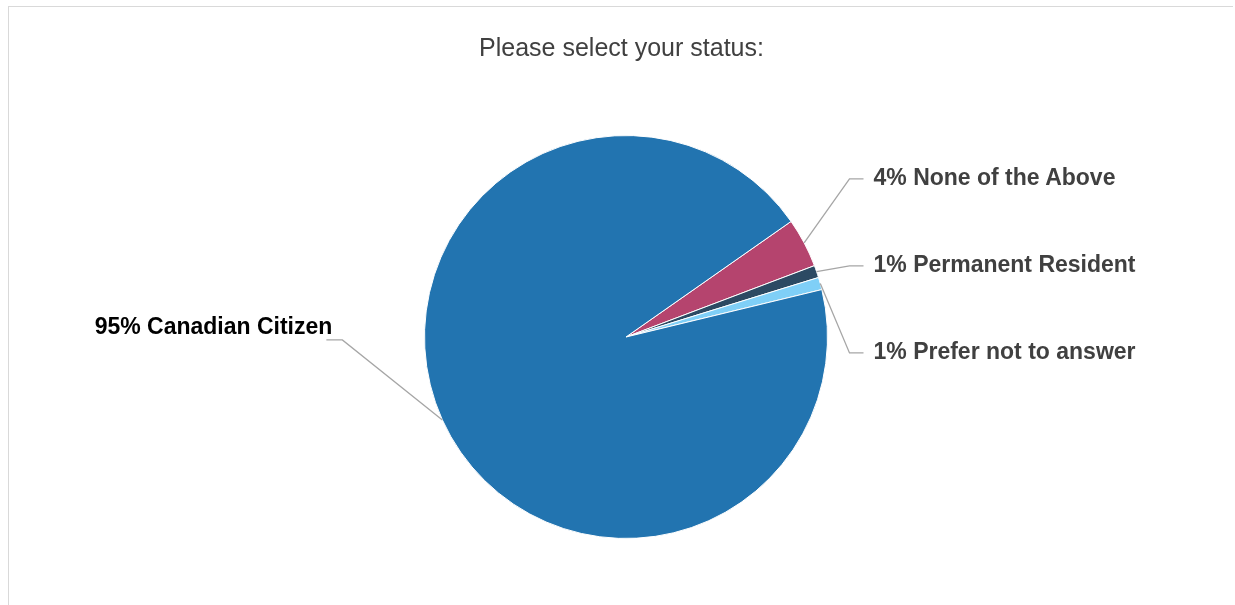 Image resolution: width=1235 pixels, height=605 pixels. I want to click on slice-label: 95% Canadian Citizen, so click(213, 326).